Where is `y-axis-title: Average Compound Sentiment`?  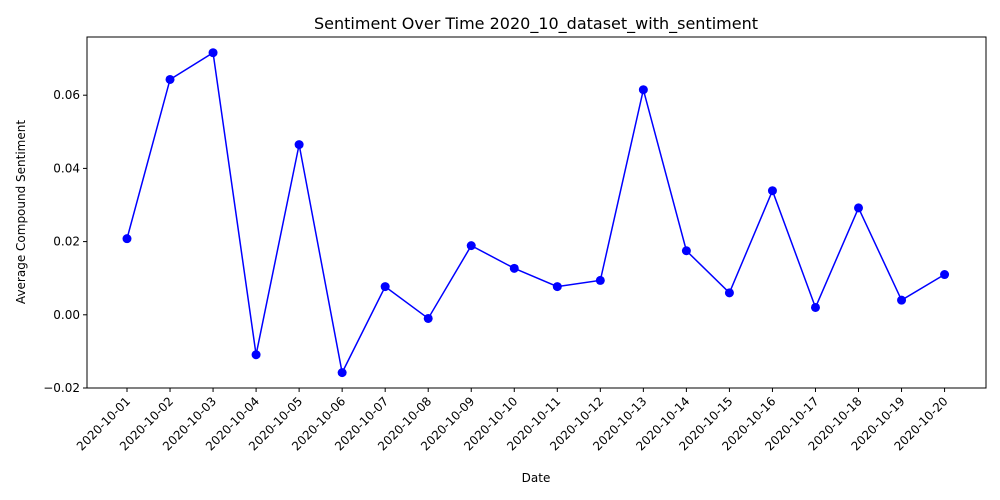
y-axis-title: Average Compound Sentiment is located at coordinates (21, 212).